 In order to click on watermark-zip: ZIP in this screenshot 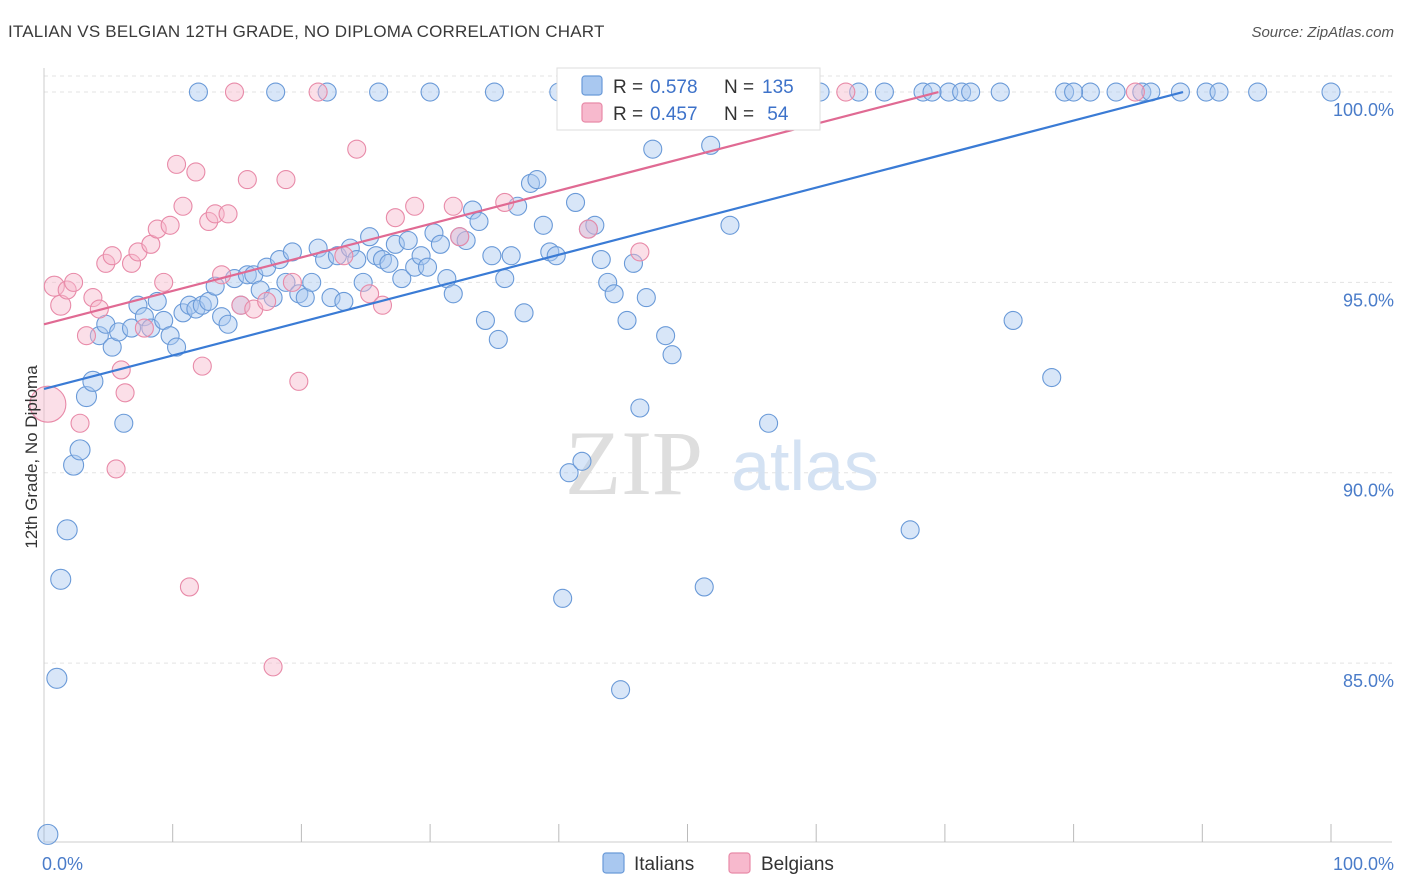, I will do `click(634, 463)`.